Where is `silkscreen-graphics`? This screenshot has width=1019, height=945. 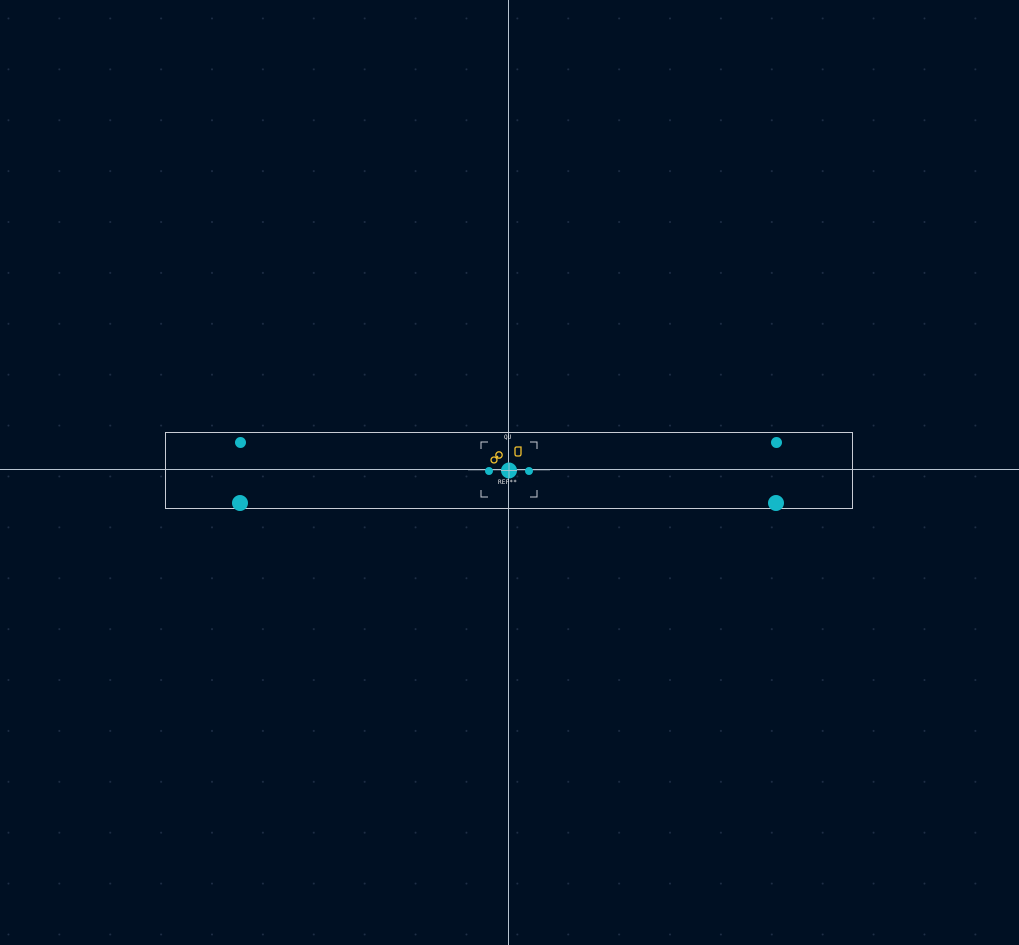 silkscreen-graphics is located at coordinates (506, 455).